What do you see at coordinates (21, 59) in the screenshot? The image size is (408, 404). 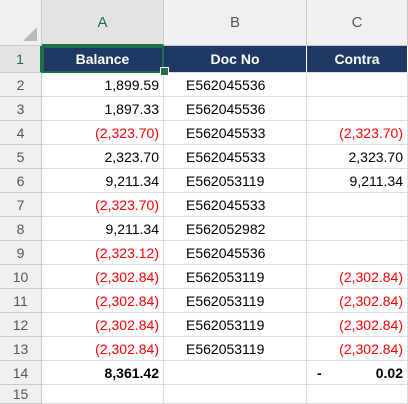 I see `row-header-1: 1` at bounding box center [21, 59].